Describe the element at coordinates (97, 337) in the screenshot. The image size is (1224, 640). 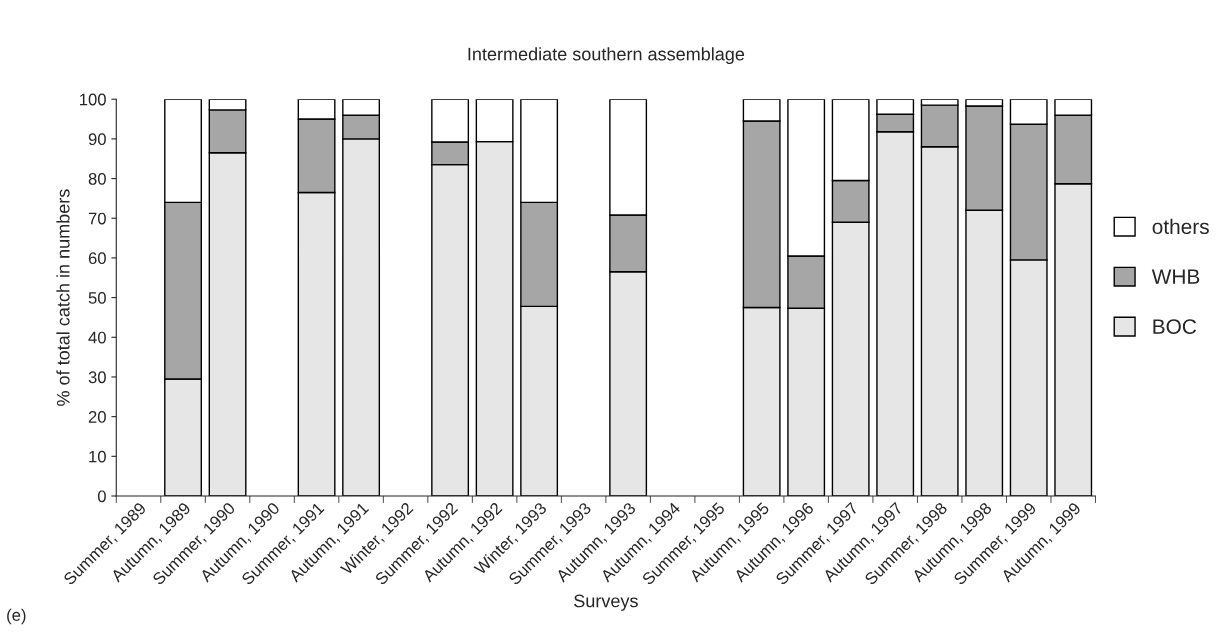
I see `y-tick-label: 40` at that location.